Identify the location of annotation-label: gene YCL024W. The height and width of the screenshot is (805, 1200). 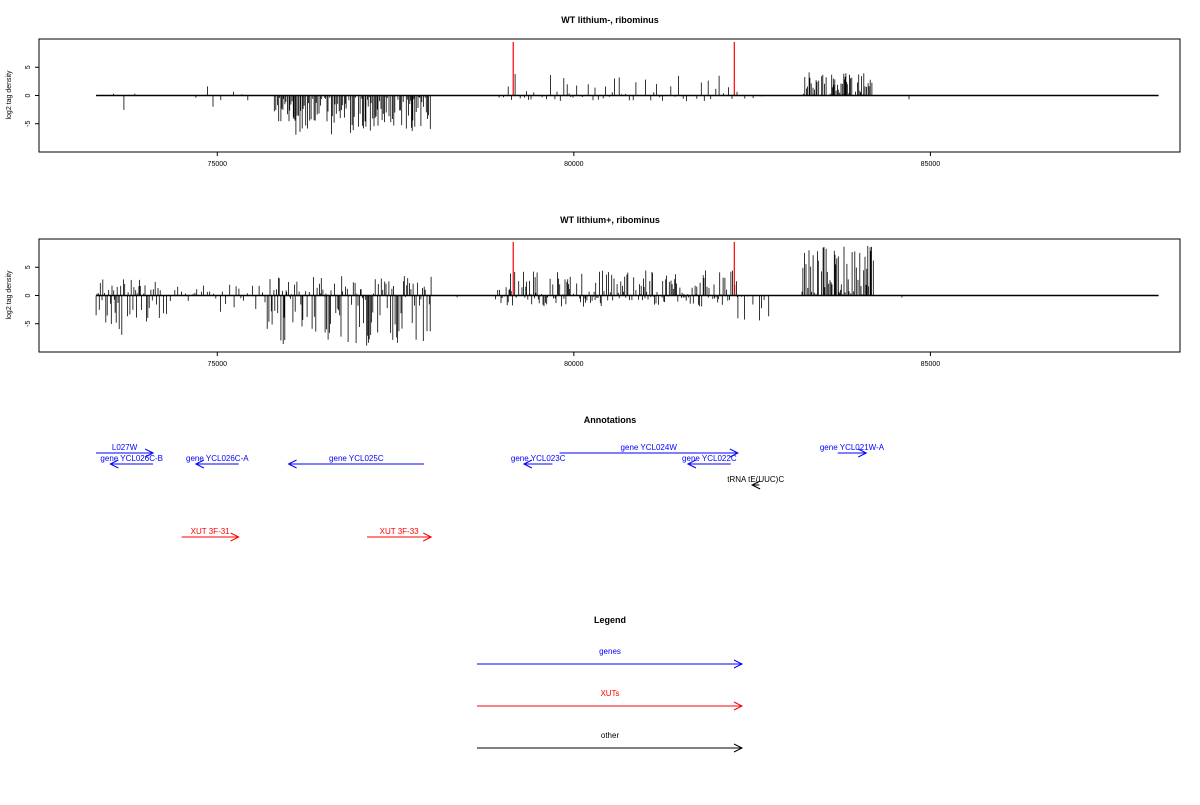
(649, 447).